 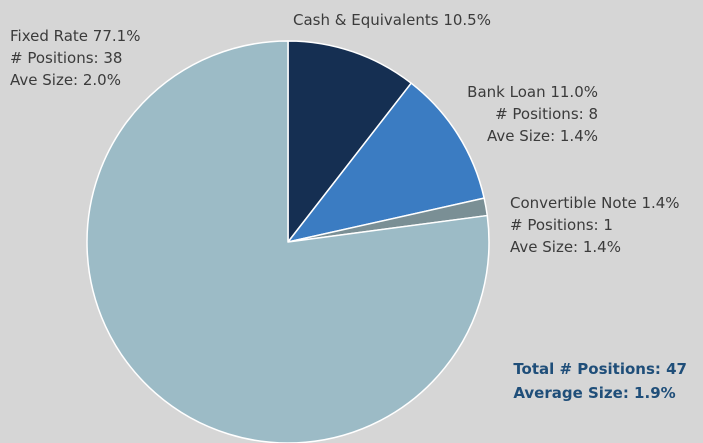 What do you see at coordinates (66, 58) in the screenshot?
I see `label-fixed-line2: # Positions: 38` at bounding box center [66, 58].